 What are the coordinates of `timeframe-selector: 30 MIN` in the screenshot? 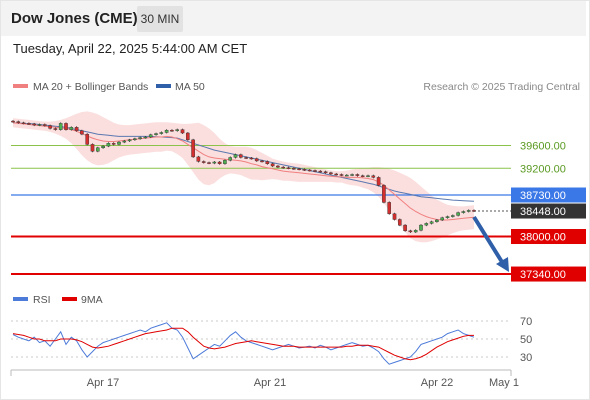 It's located at (160, 19).